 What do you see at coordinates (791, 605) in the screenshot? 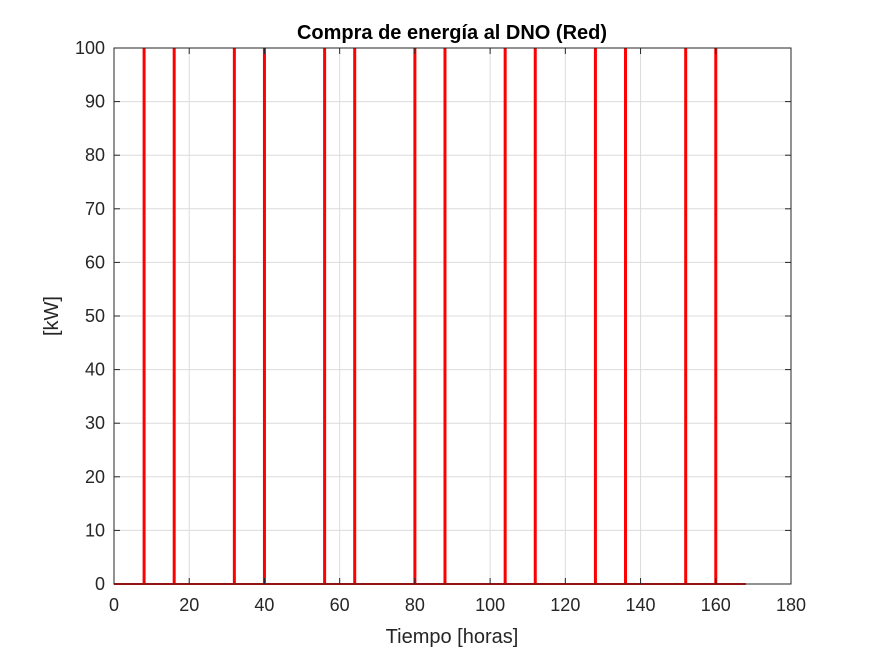
I see `x-tick-label: 180` at bounding box center [791, 605].